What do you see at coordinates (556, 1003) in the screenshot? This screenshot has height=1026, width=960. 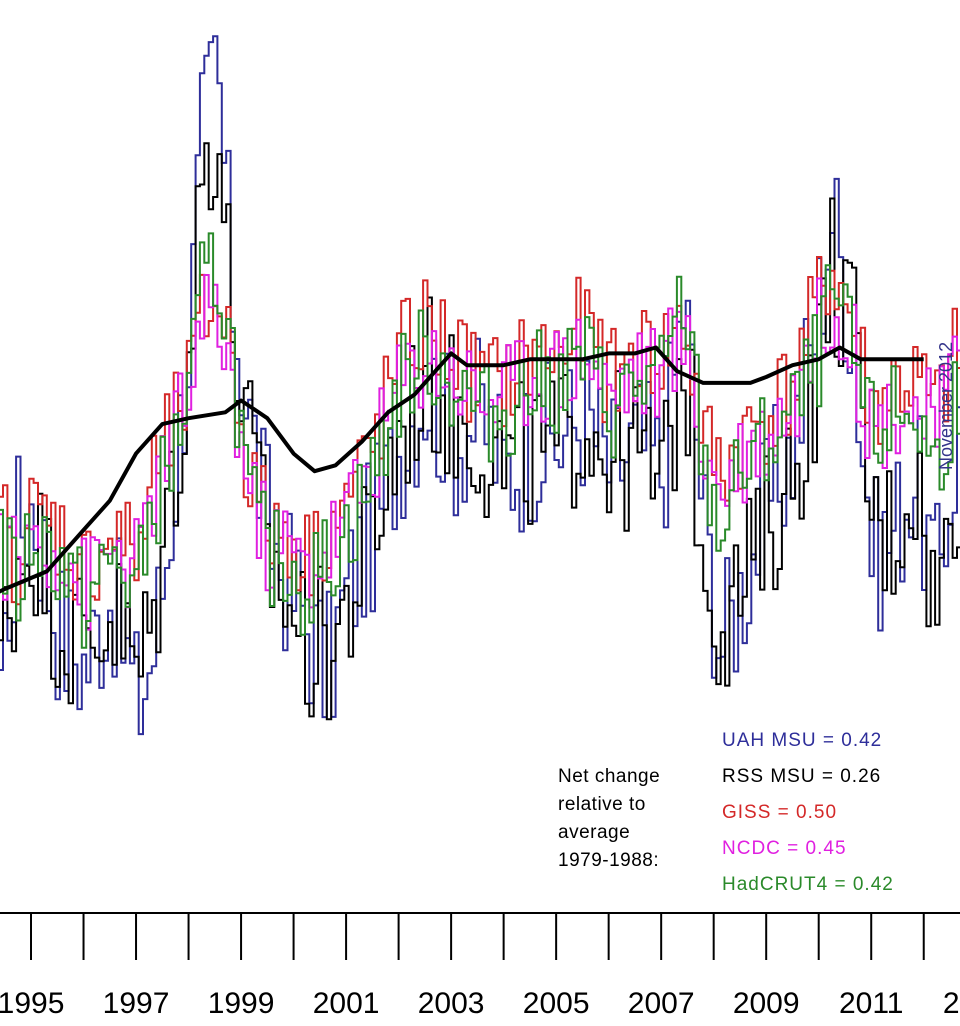 I see `x-tick-label-2005: 2005` at bounding box center [556, 1003].